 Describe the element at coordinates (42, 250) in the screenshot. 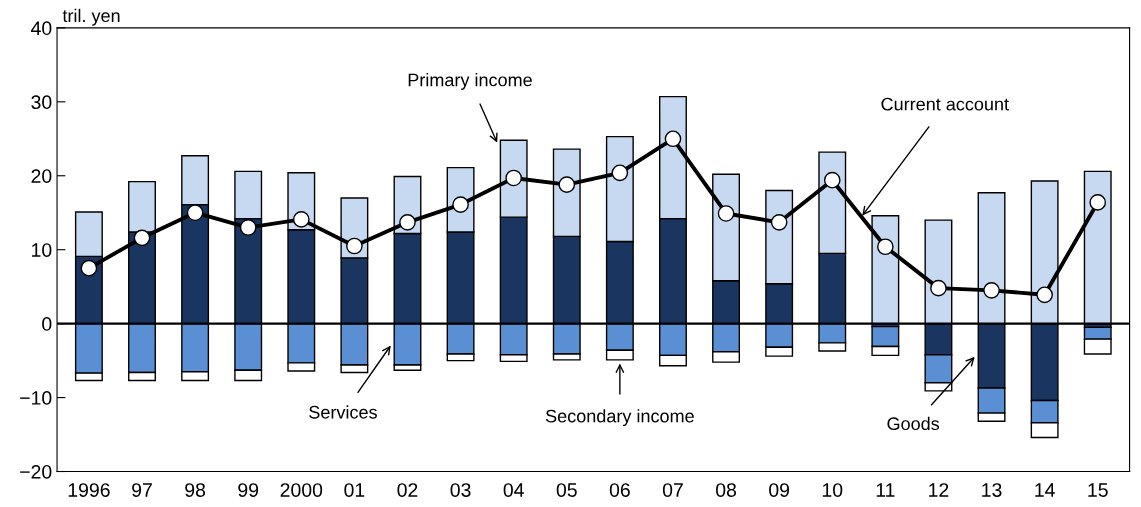

I see `y-tick-label: 10` at that location.